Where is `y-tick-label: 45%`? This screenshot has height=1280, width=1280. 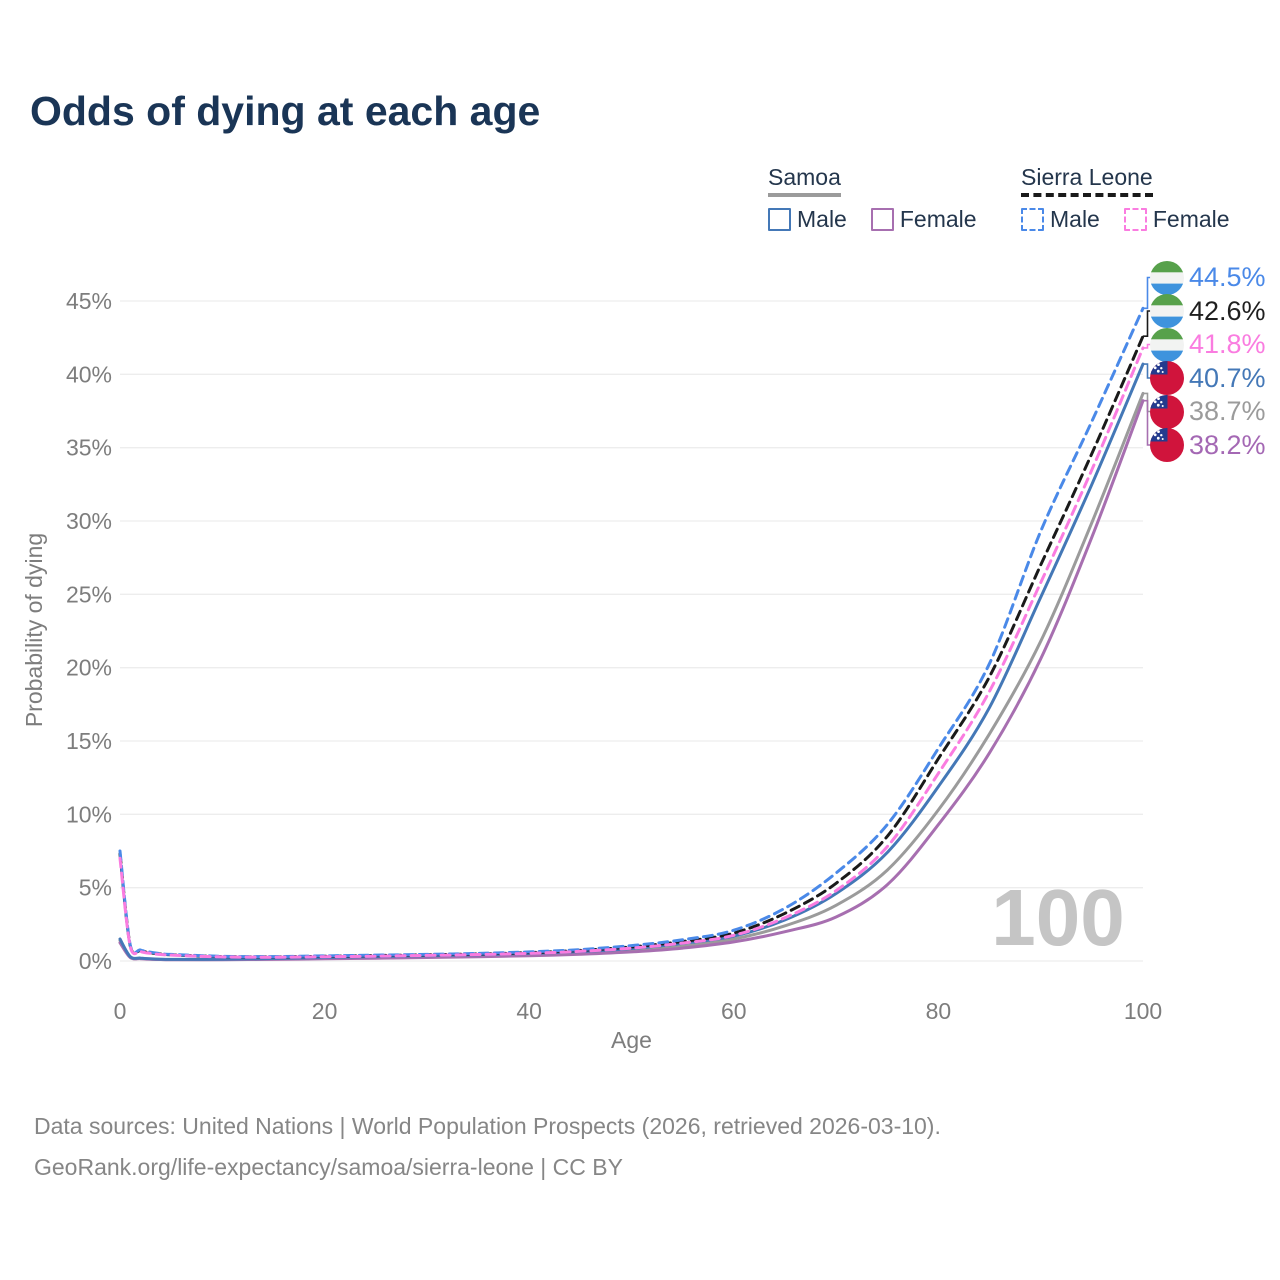
y-tick-label: 45% is located at coordinates (89, 301).